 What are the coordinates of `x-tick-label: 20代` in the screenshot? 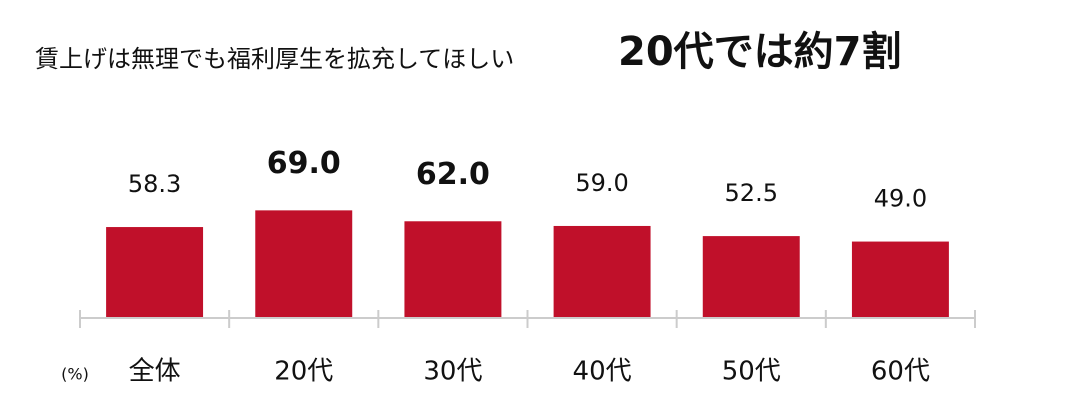 It's located at (303, 372).